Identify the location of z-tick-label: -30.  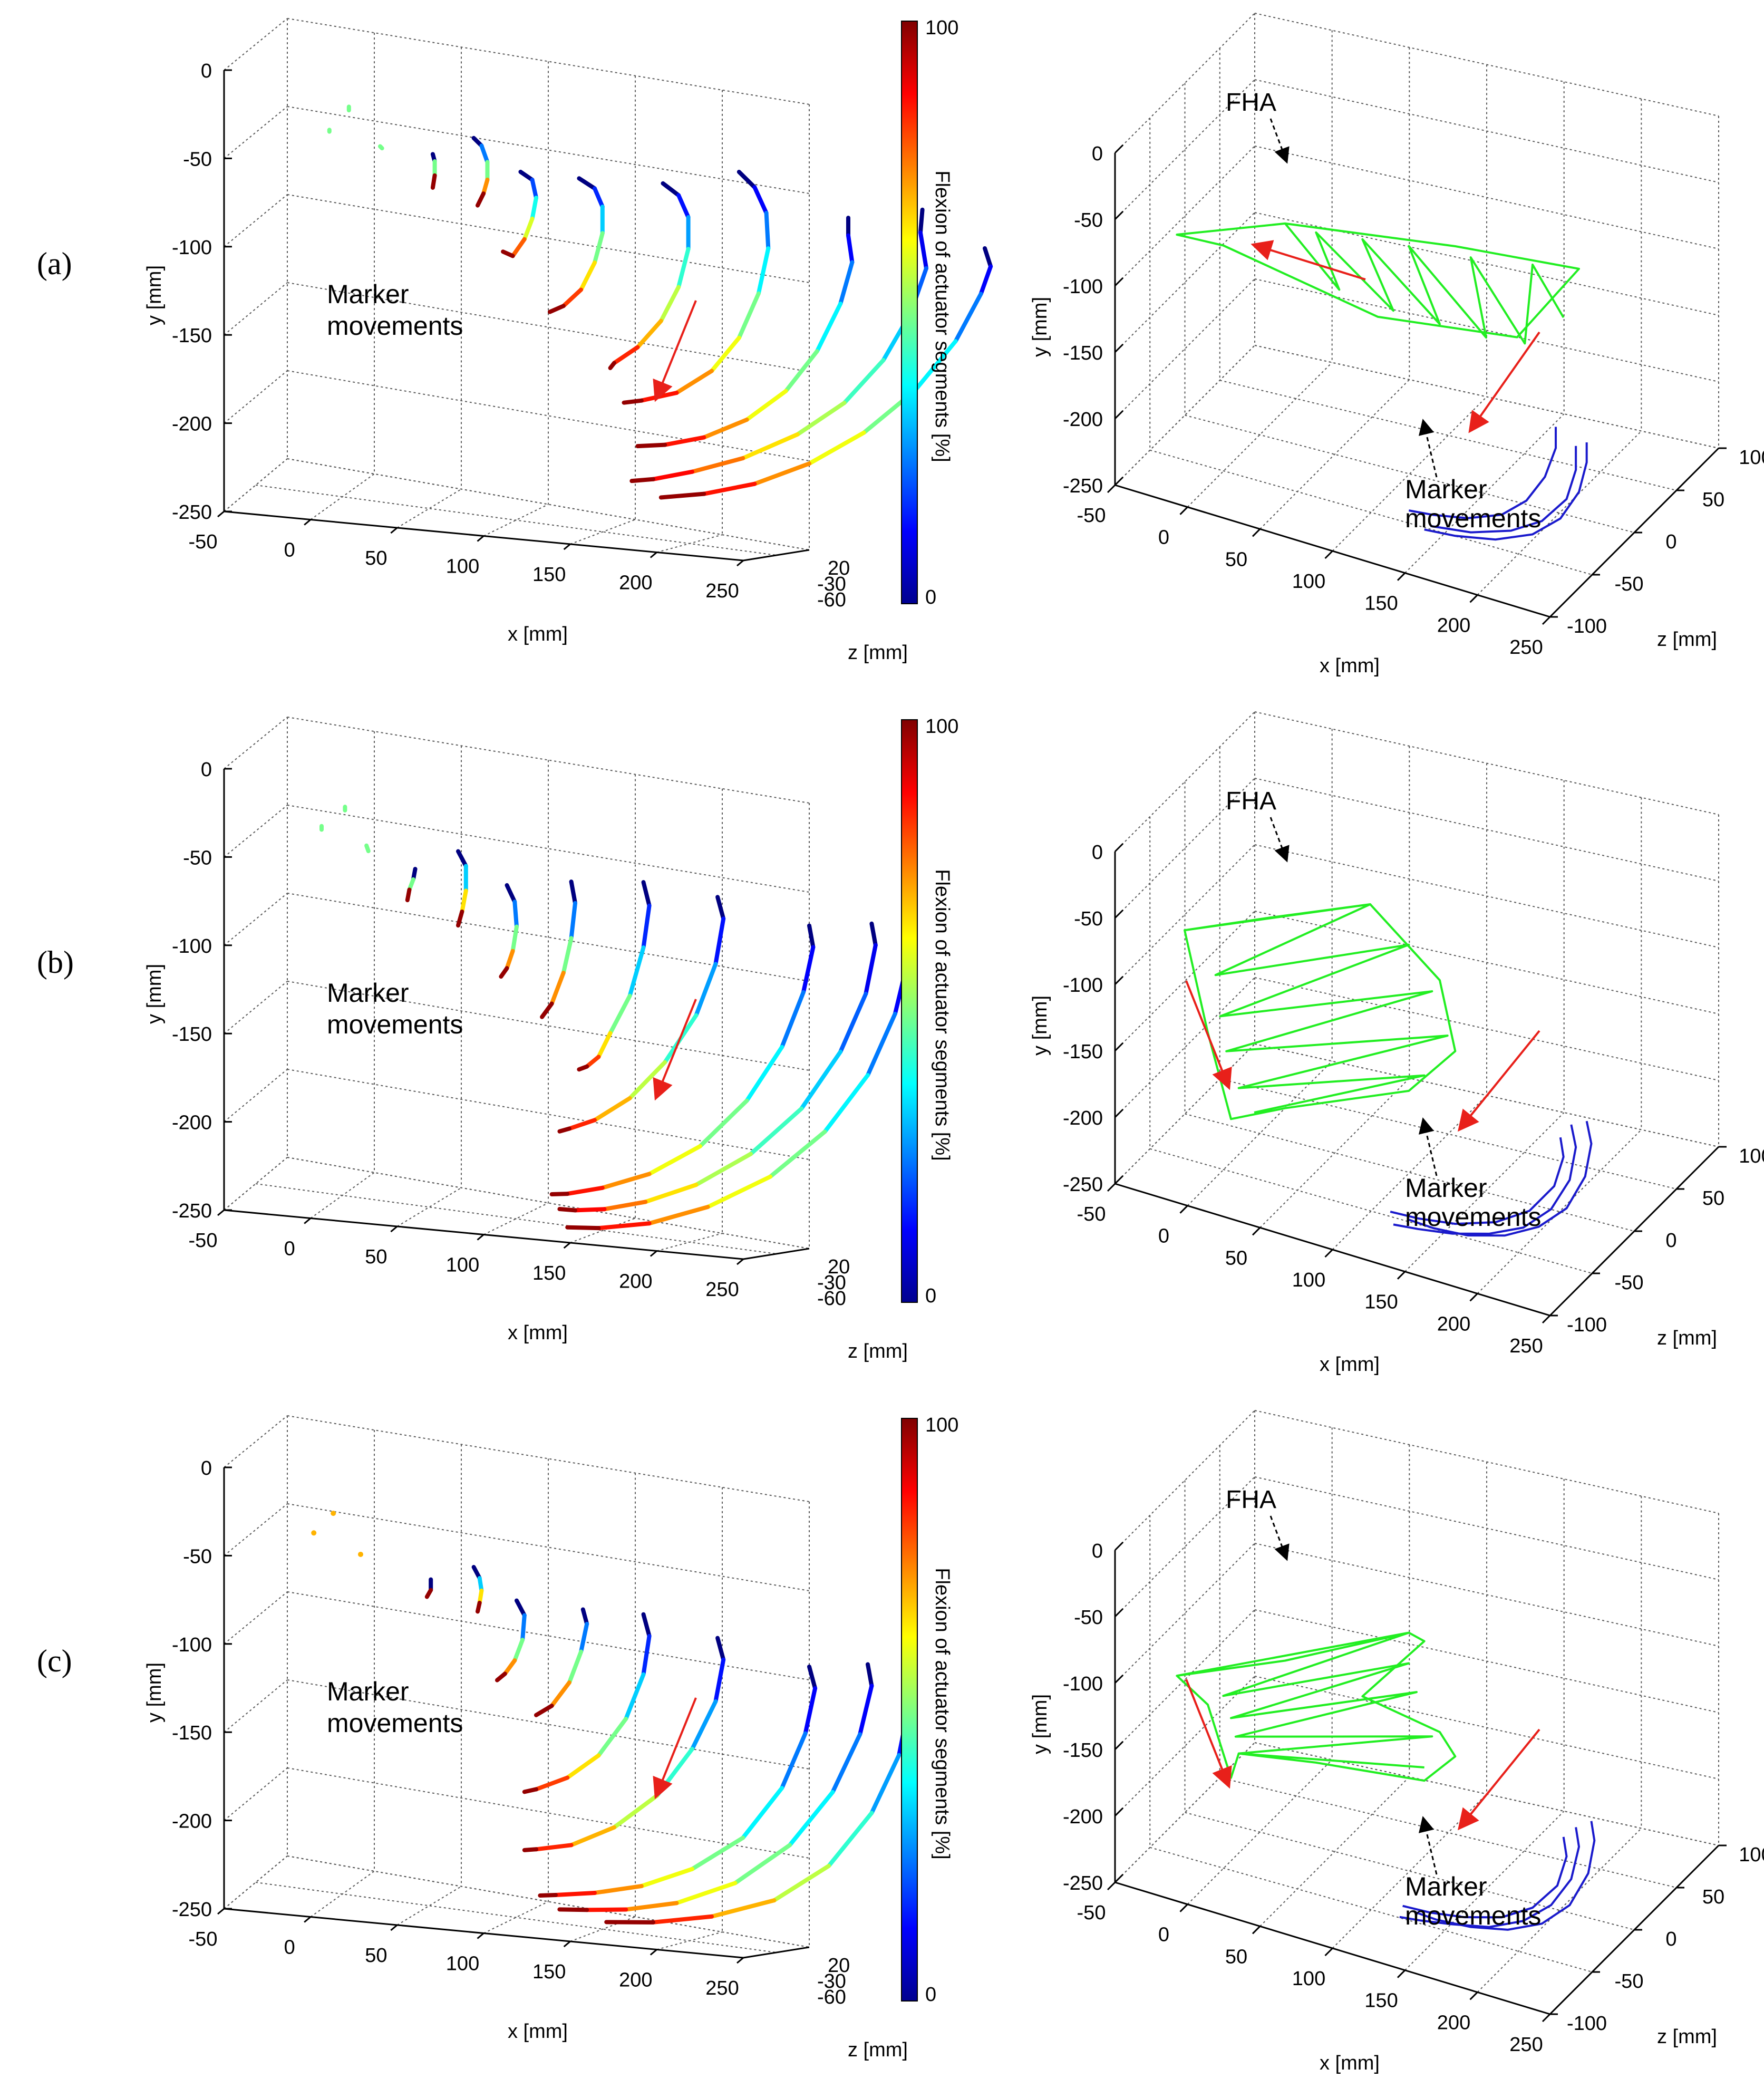
(831, 1981).